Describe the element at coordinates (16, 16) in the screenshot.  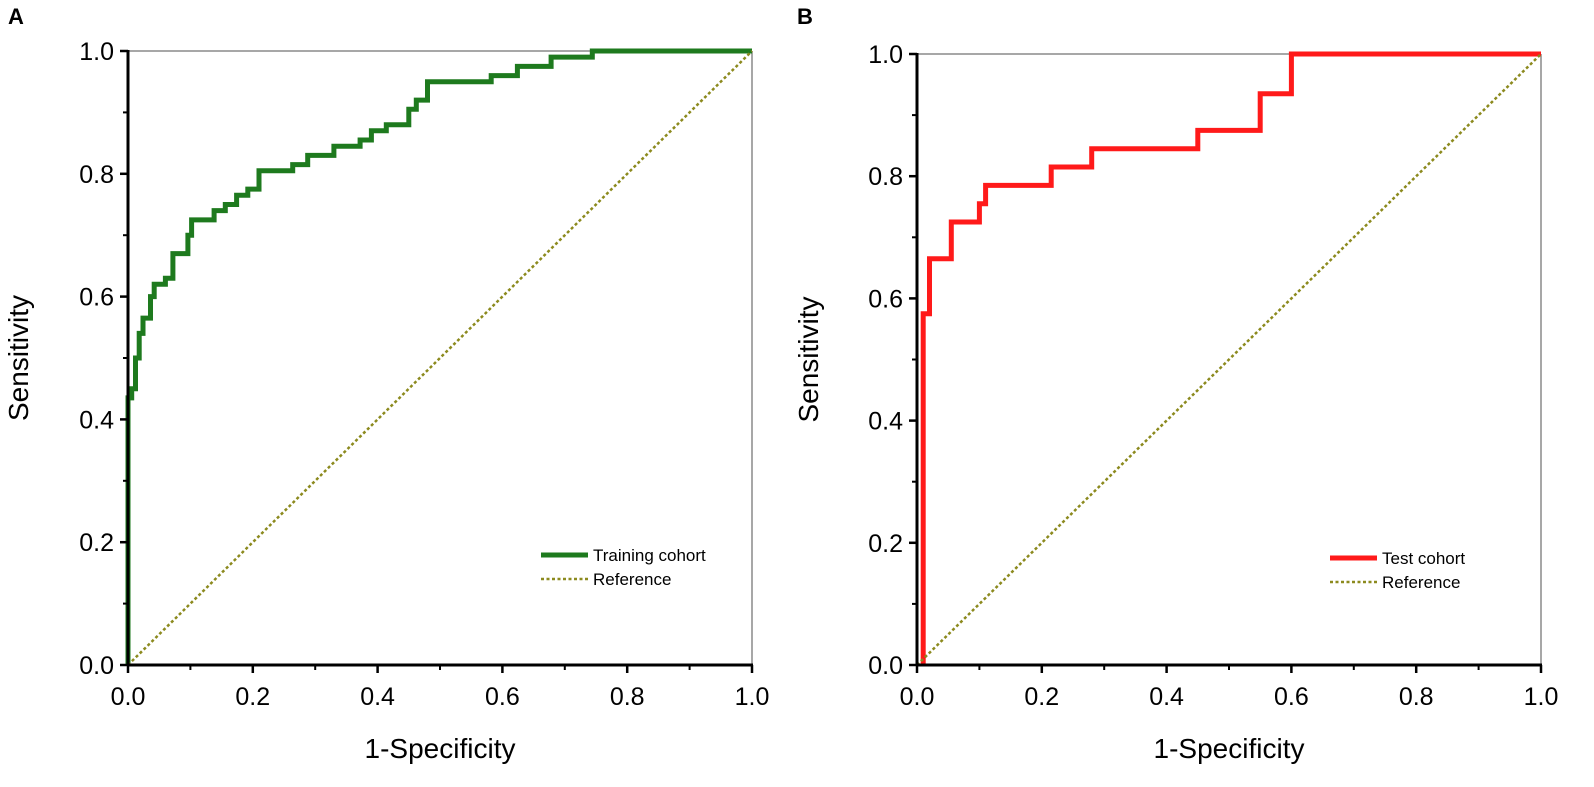
I see `panel-label: A` at that location.